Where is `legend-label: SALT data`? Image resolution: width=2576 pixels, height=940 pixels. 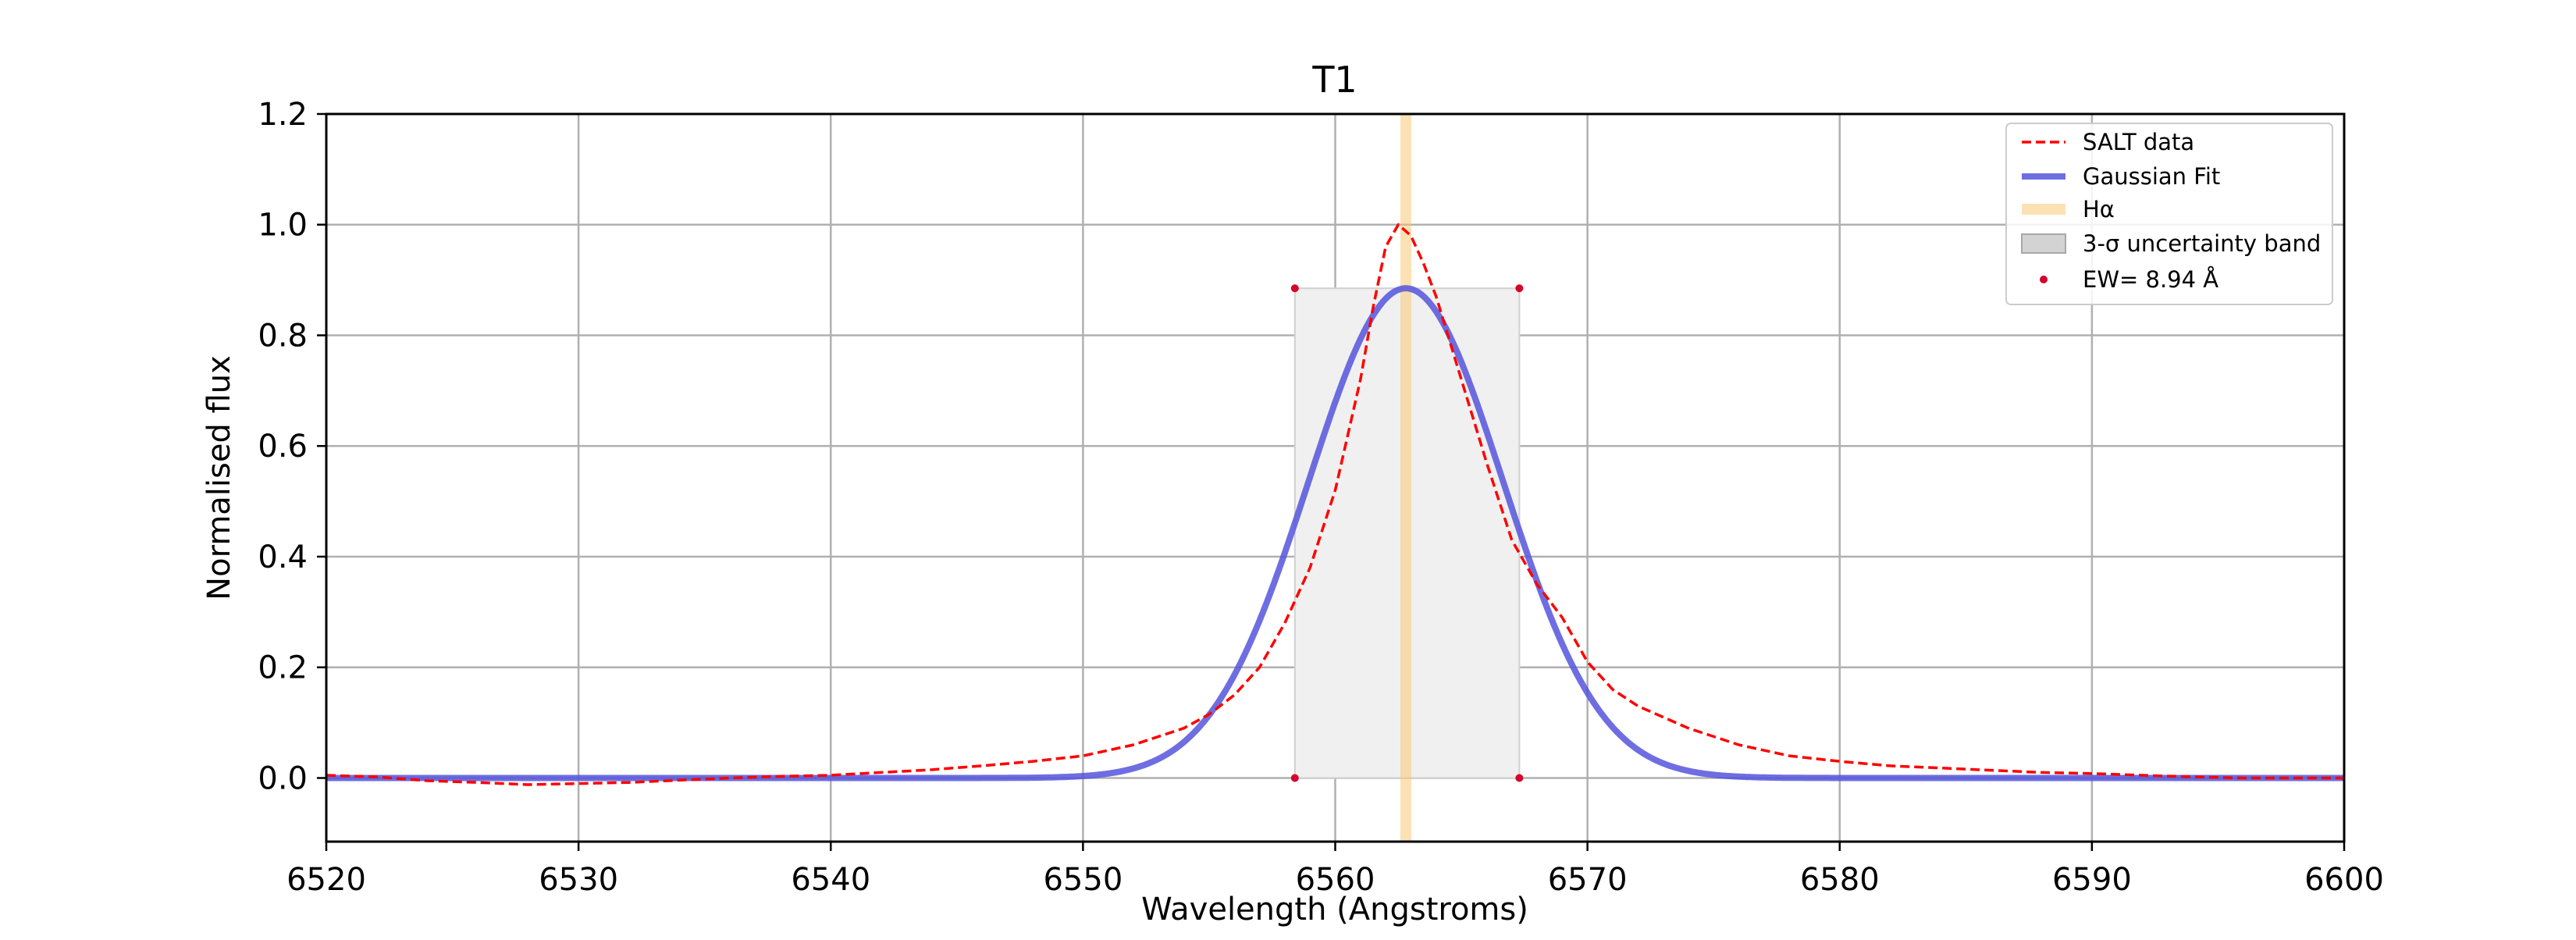 legend-label: SALT data is located at coordinates (2138, 142).